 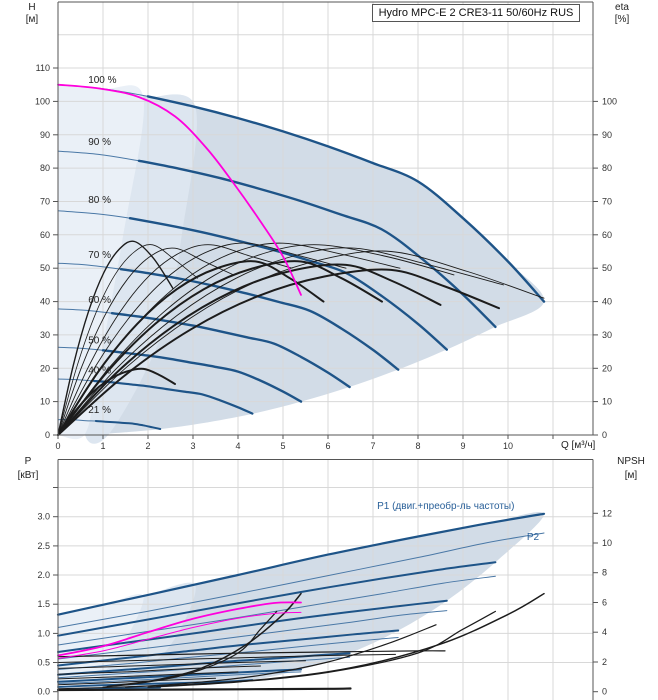 I want to click on power-wedge-mid, so click(x=139, y=637).